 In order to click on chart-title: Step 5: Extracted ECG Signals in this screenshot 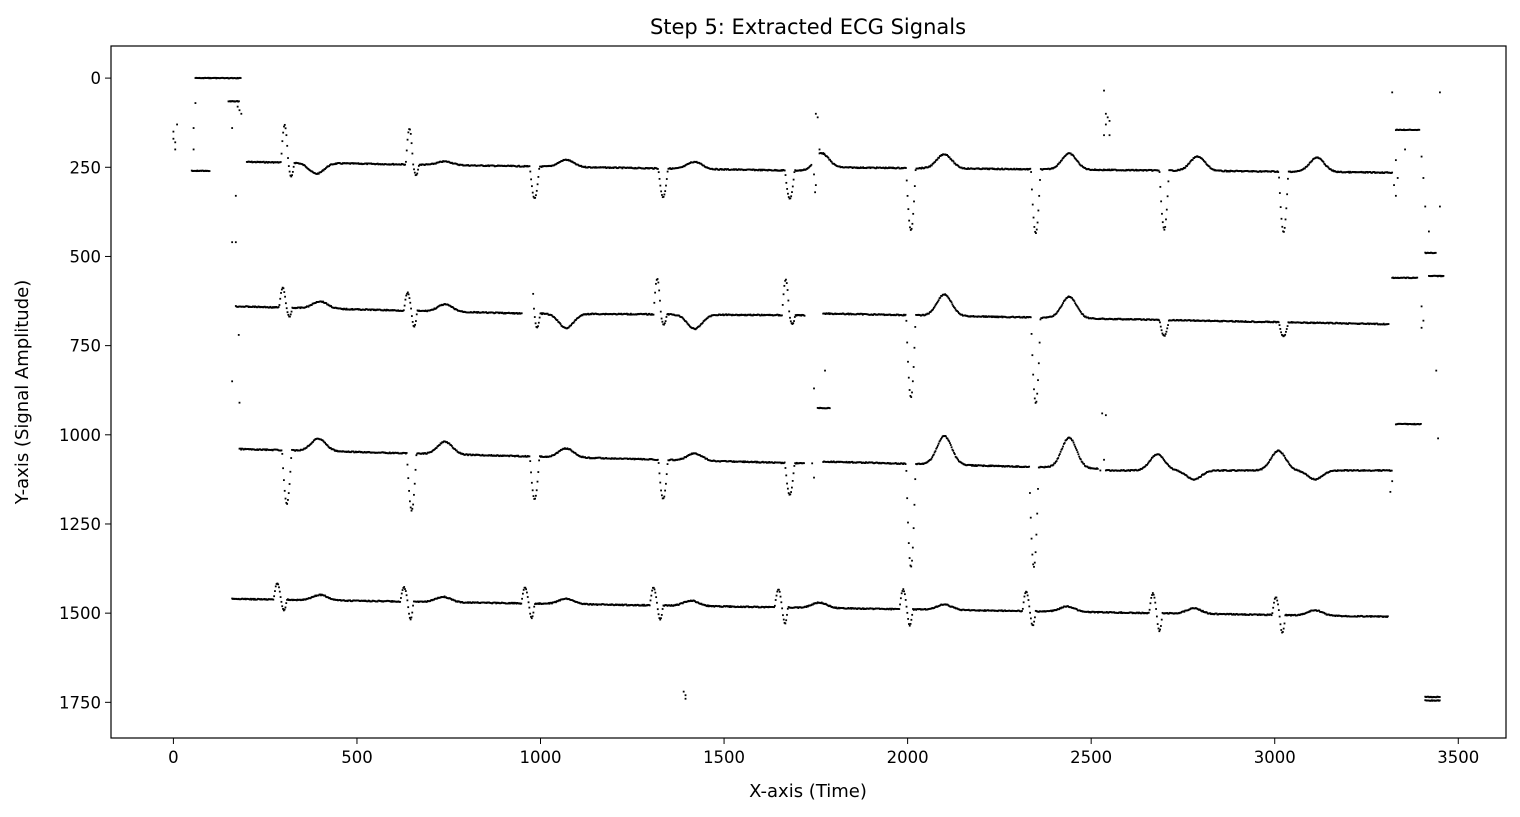, I will do `click(808, 27)`.